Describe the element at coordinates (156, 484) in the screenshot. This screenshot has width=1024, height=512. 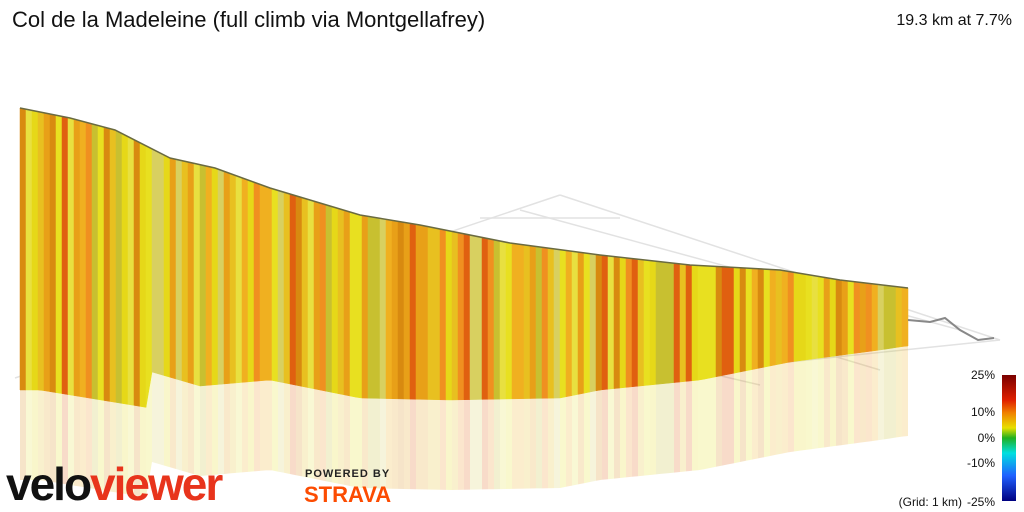
I see `logo-viewer: viewer` at that location.